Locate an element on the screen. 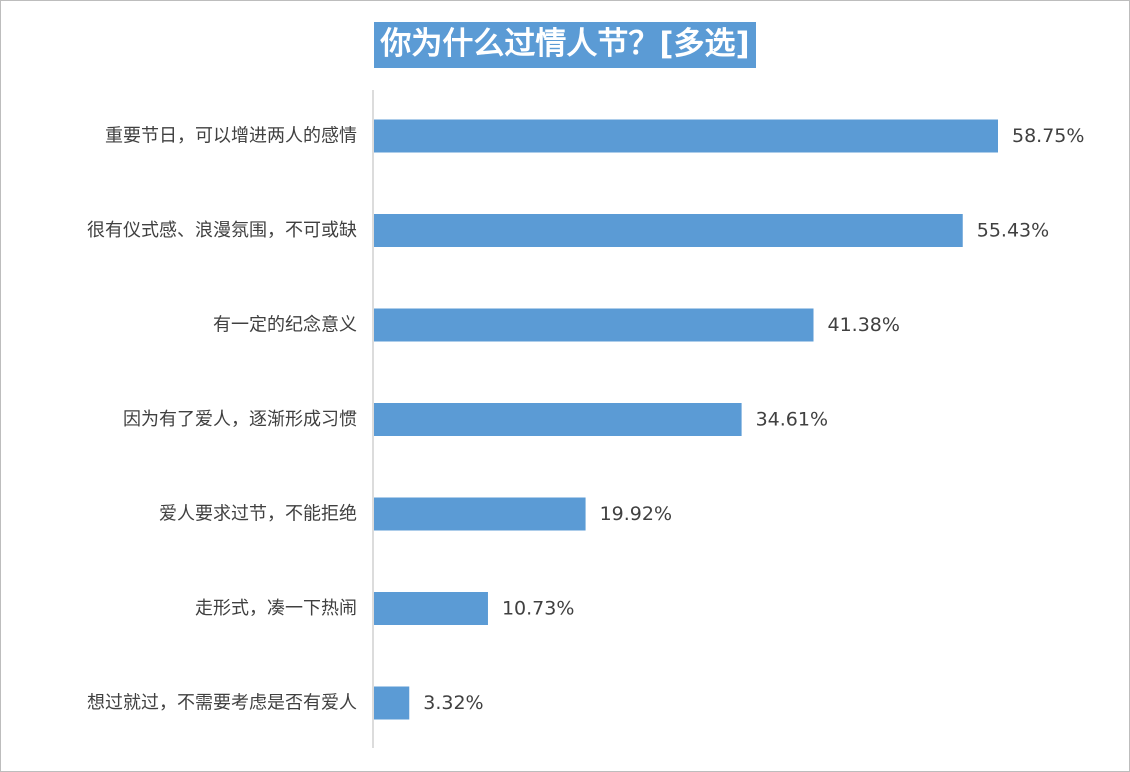 Image resolution: width=1130 pixels, height=772 pixels. chart-title: 你为什么过情人节？[多选] is located at coordinates (565, 45).